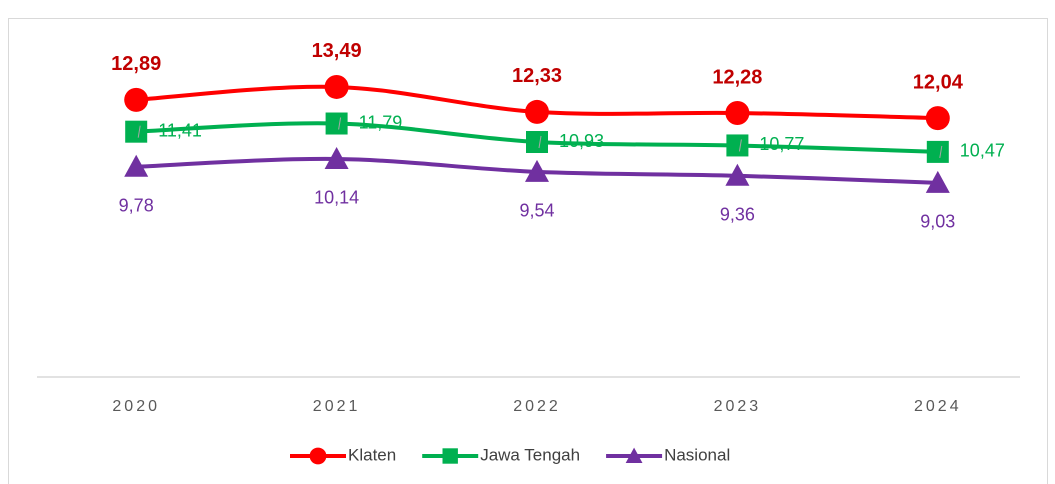 This screenshot has height=484, width=1055. Describe the element at coordinates (136, 205) in the screenshot. I see `data-label: 9,78` at that location.